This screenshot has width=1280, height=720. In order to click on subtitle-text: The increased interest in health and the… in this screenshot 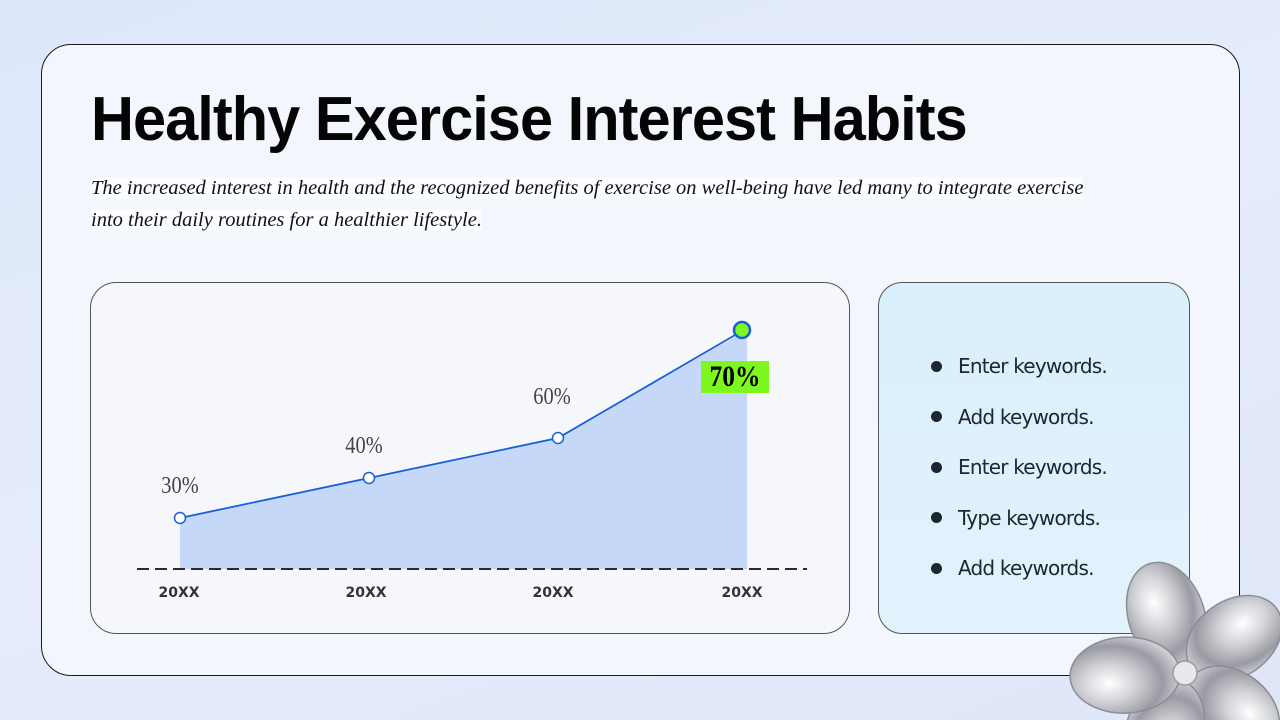, I will do `click(587, 204)`.